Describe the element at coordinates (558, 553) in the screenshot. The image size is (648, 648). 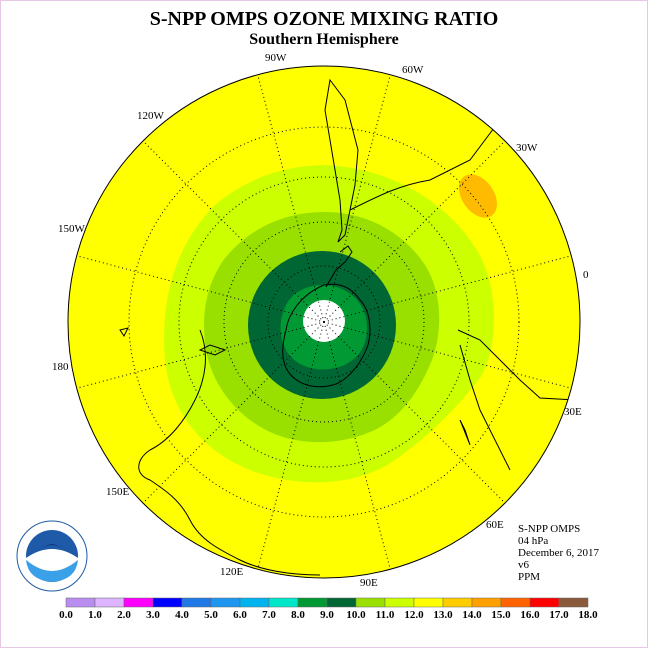
I see `info-date: December 6, 2017` at that location.